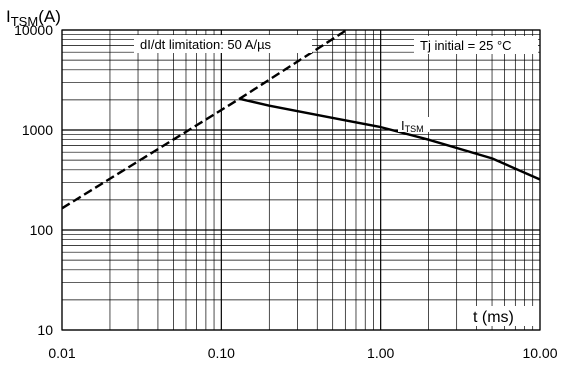 This screenshot has height=367, width=577. Describe the element at coordinates (33, 18) in the screenshot. I see `y-axis-title: ITSM(A)` at that location.